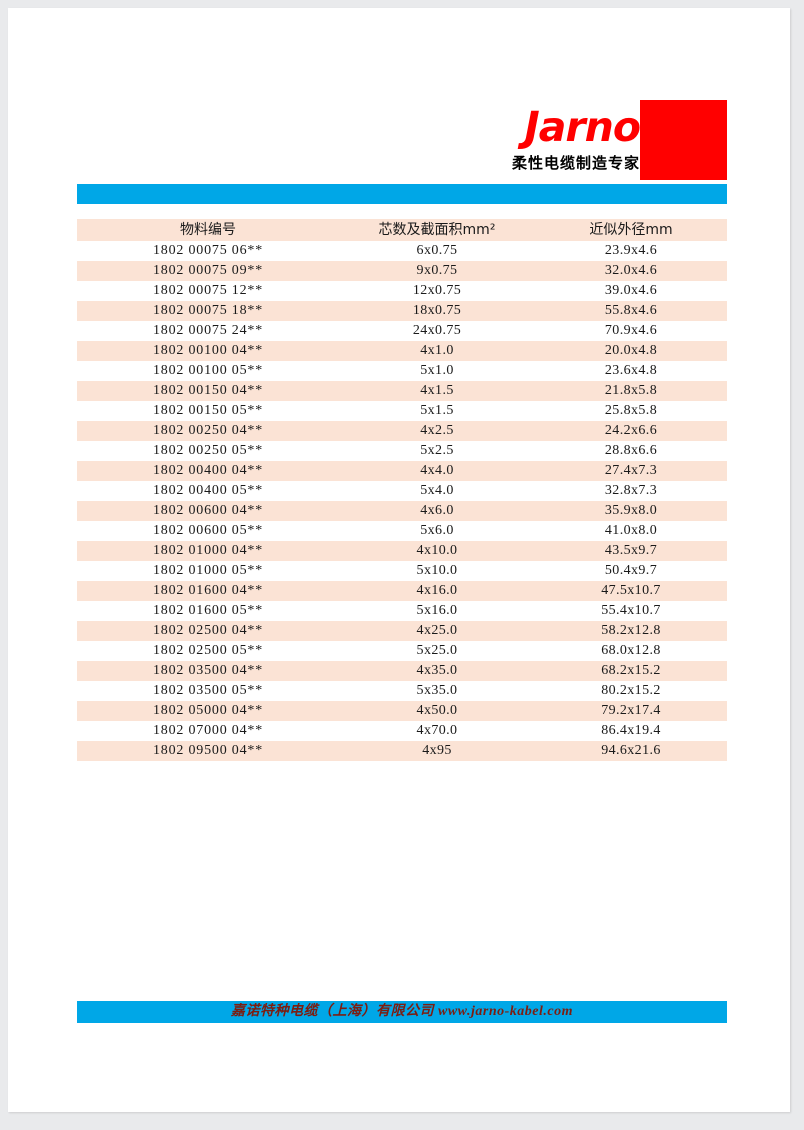 The height and width of the screenshot is (1130, 804). What do you see at coordinates (208, 271) in the screenshot?
I see `cell-part-number: 1802 00075 09**` at bounding box center [208, 271].